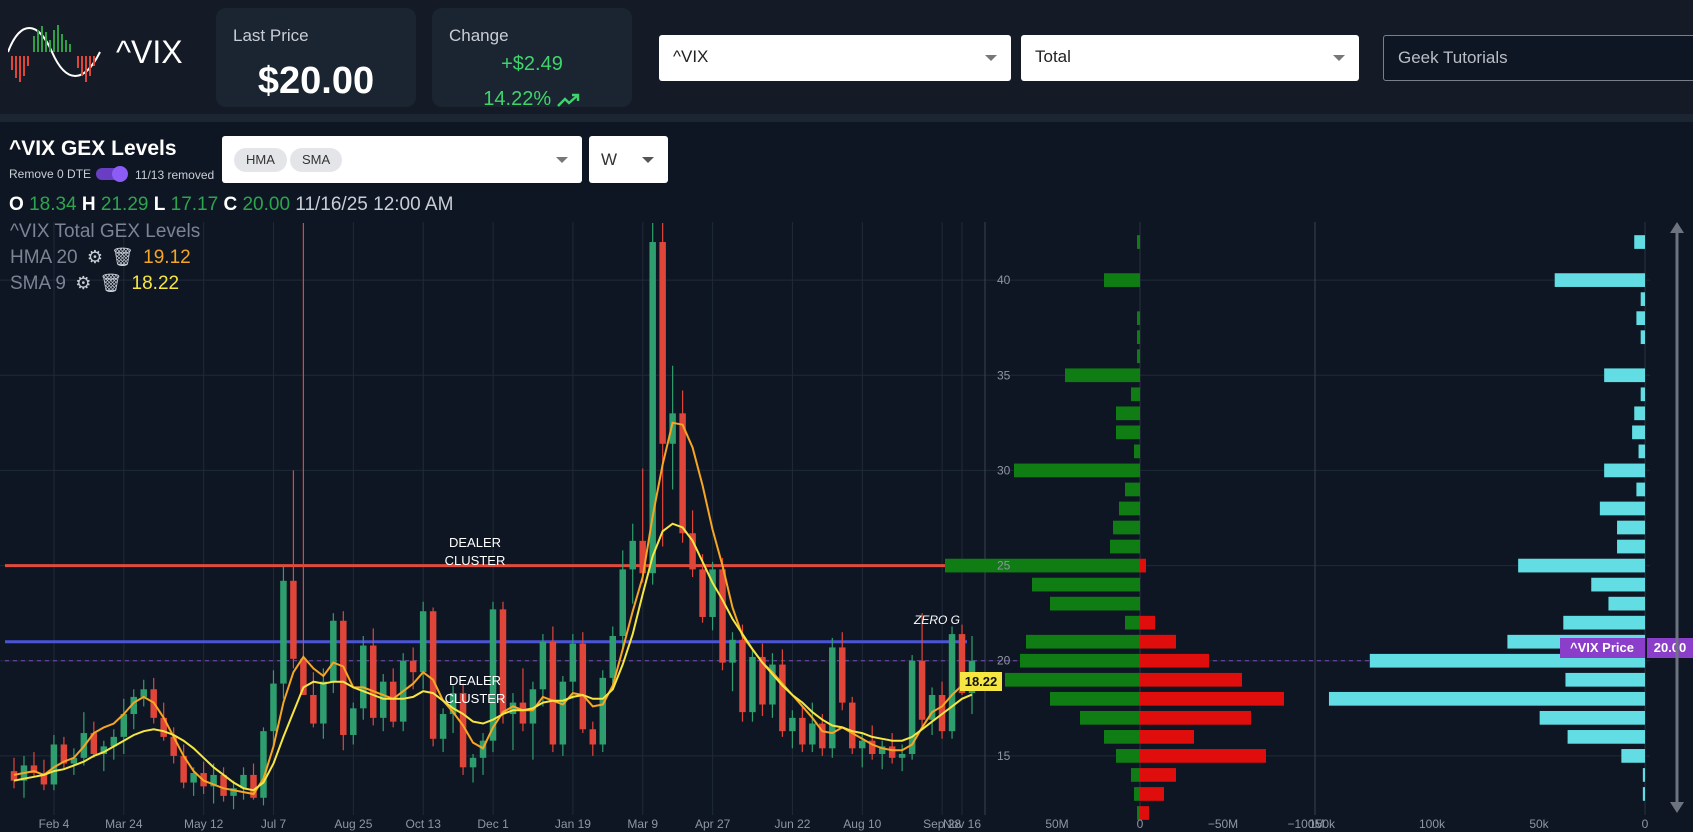  I want to click on gex-x-tick-label: −50M, so click(1223, 824).